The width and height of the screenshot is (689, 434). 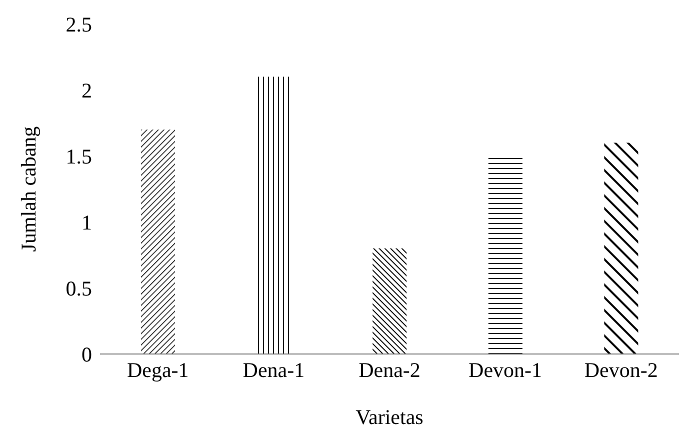 What do you see at coordinates (79, 288) in the screenshot?
I see `y-tick-label: 0.5` at bounding box center [79, 288].